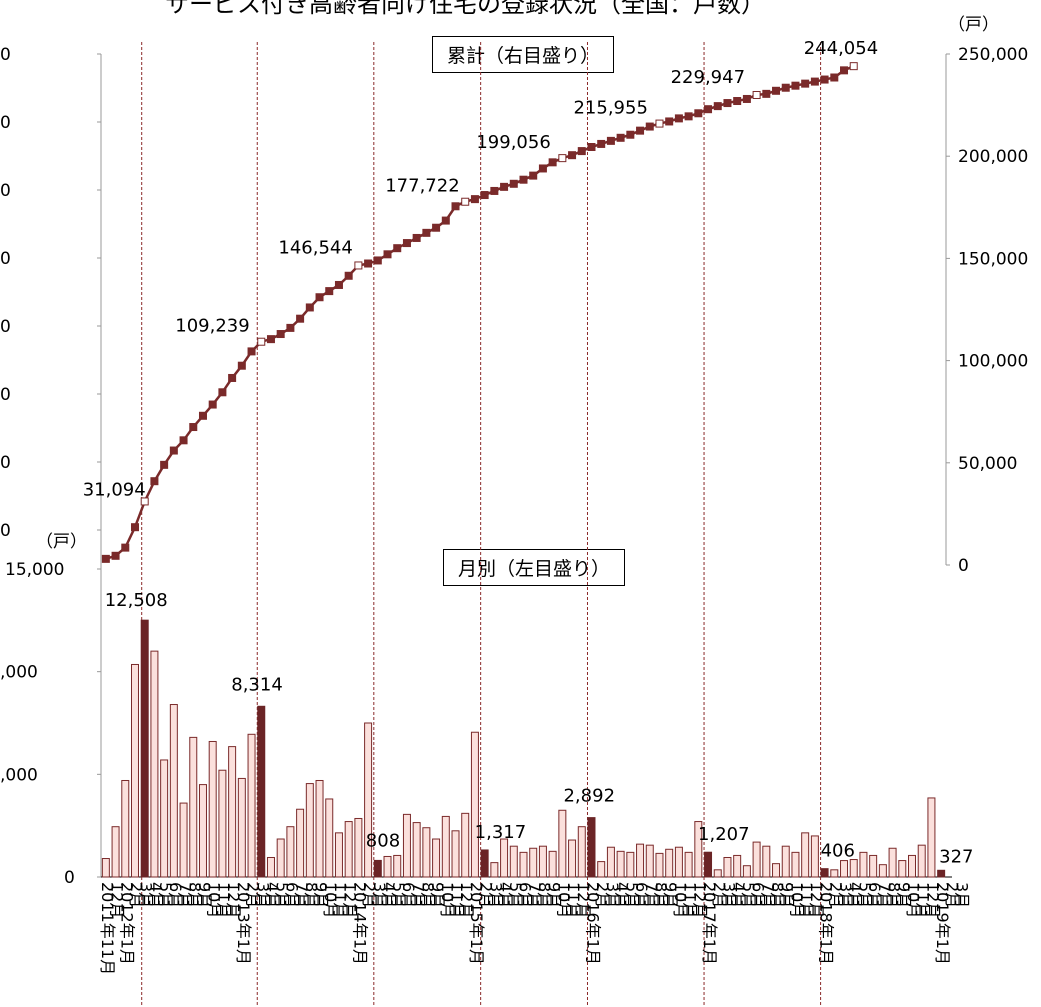  Describe the element at coordinates (806, 900) in the screenshot. I see `x-tick-label: 11月` at that location.